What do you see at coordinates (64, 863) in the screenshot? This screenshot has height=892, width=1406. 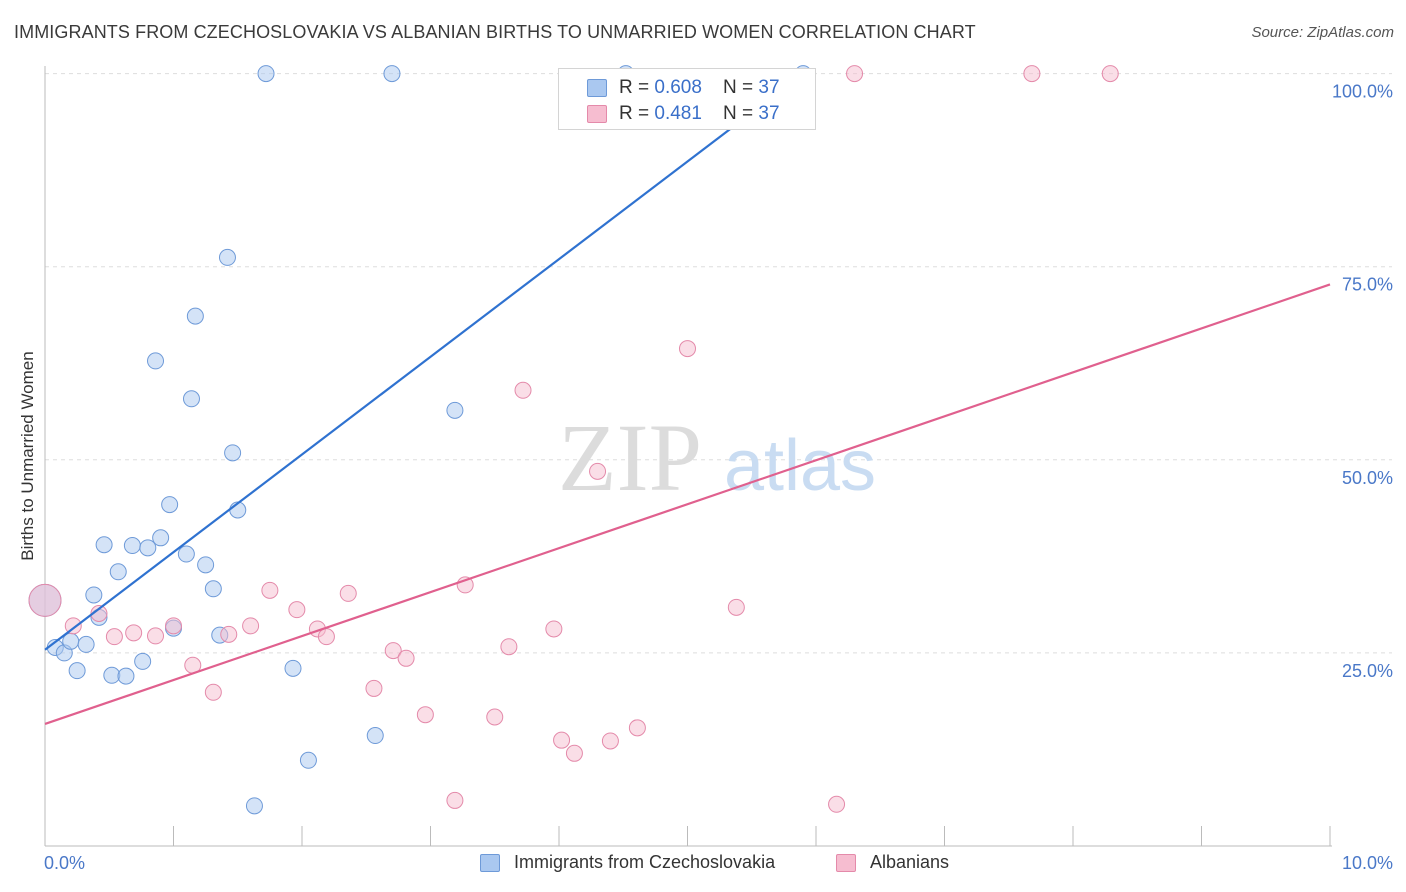 I see `x-tick-label: 0.0%` at bounding box center [64, 863].